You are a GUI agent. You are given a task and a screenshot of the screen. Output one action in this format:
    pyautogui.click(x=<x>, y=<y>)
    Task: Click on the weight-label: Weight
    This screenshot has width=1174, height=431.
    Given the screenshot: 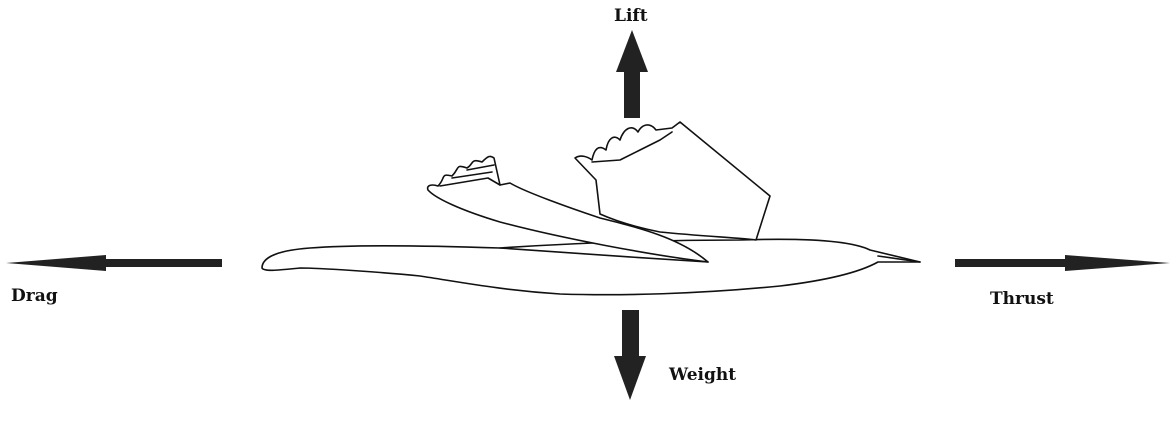 What is the action you would take?
    pyautogui.click(x=703, y=375)
    